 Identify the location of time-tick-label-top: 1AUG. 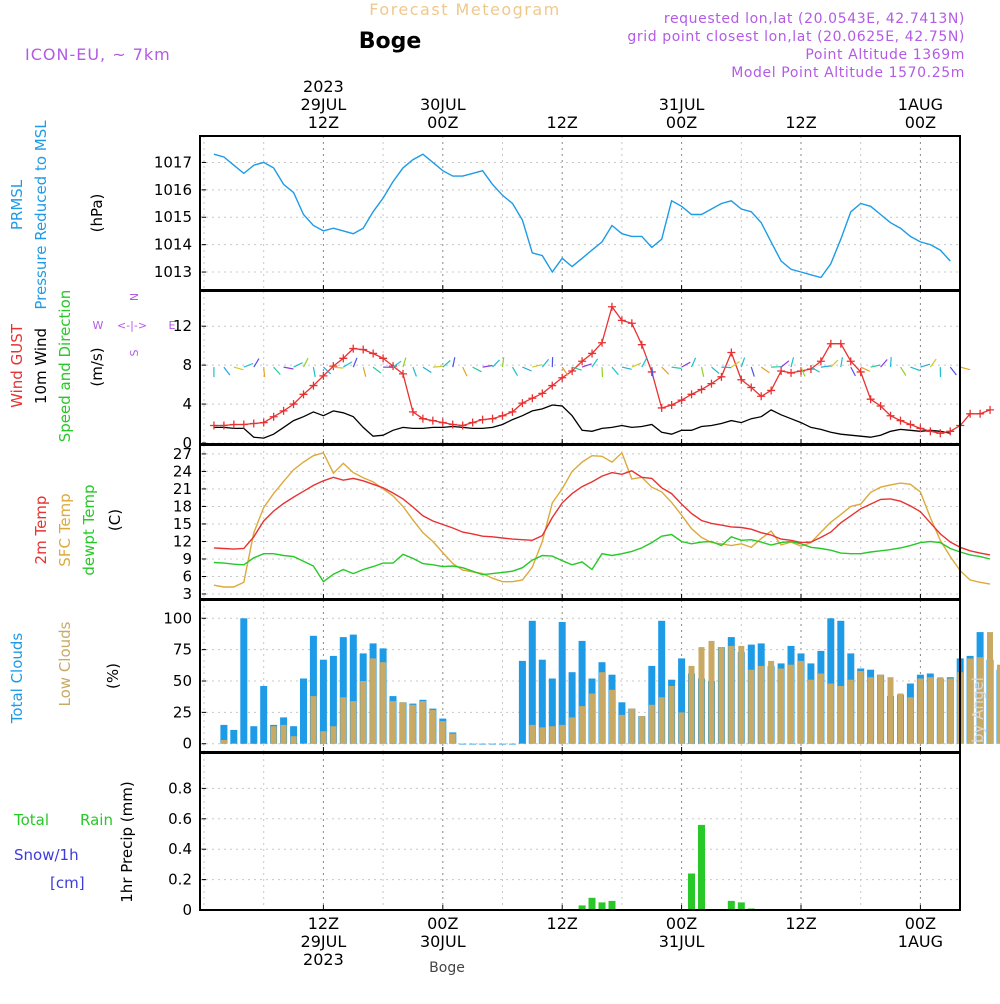
(920, 104).